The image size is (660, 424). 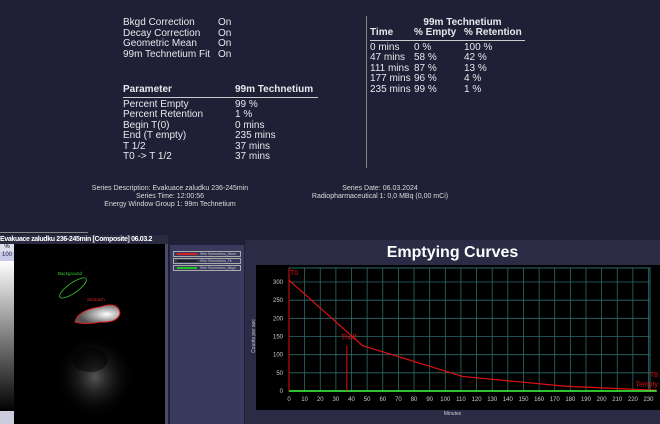 What do you see at coordinates (289, 400) in the screenshot?
I see `x-tick-label: 0` at bounding box center [289, 400].